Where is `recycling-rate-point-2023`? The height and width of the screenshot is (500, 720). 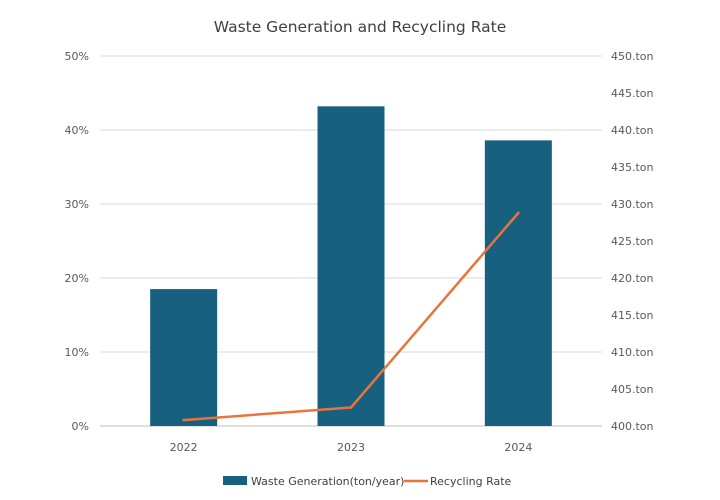
recycling-rate-point-2023 is located at coordinates (351, 407).